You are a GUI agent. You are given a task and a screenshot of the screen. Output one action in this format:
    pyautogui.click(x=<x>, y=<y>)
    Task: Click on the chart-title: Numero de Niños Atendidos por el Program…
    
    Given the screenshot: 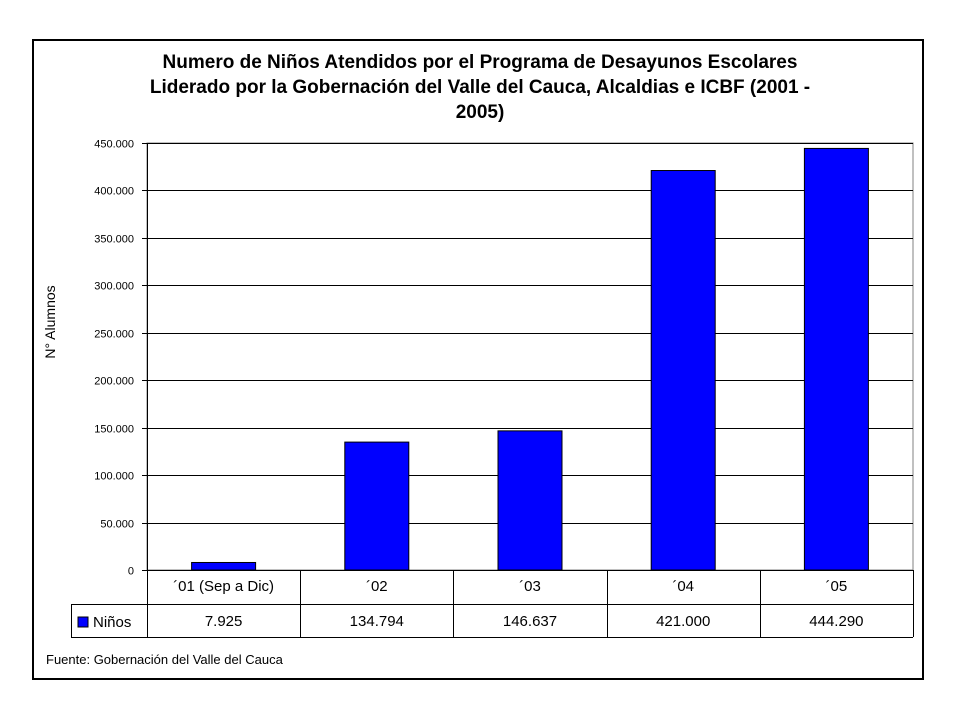 What is the action you would take?
    pyautogui.click(x=480, y=87)
    